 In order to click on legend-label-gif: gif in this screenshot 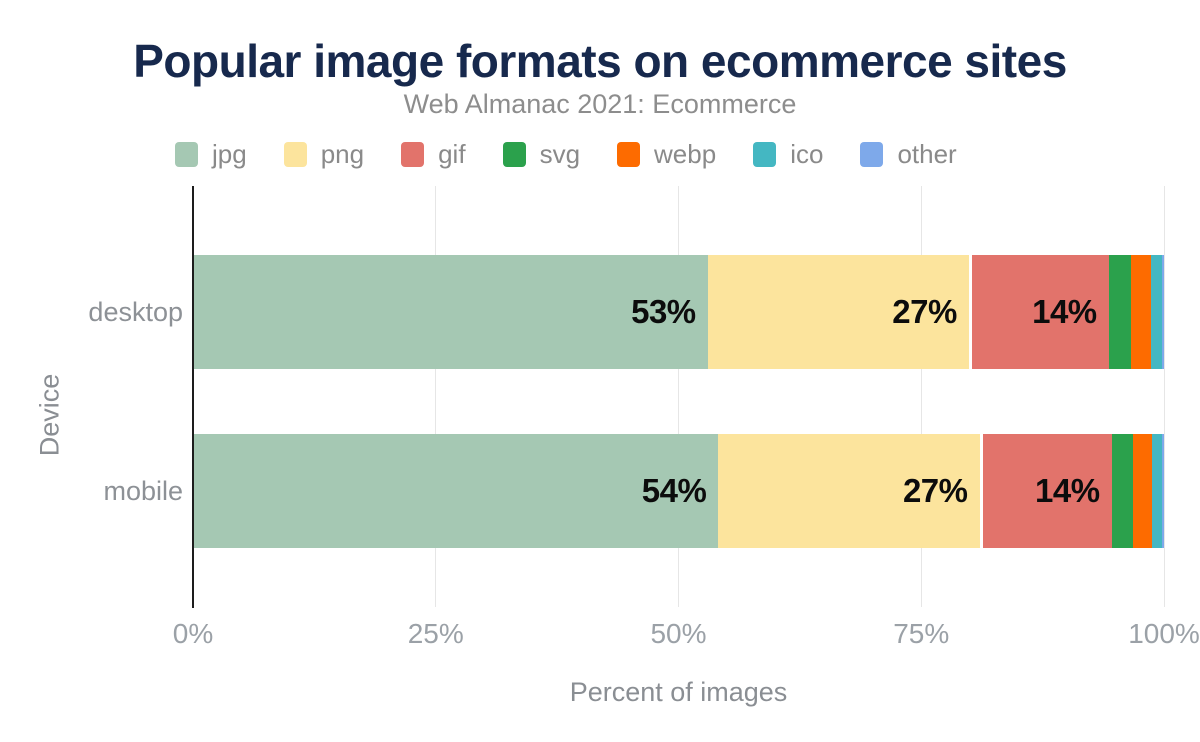, I will do `click(452, 154)`.